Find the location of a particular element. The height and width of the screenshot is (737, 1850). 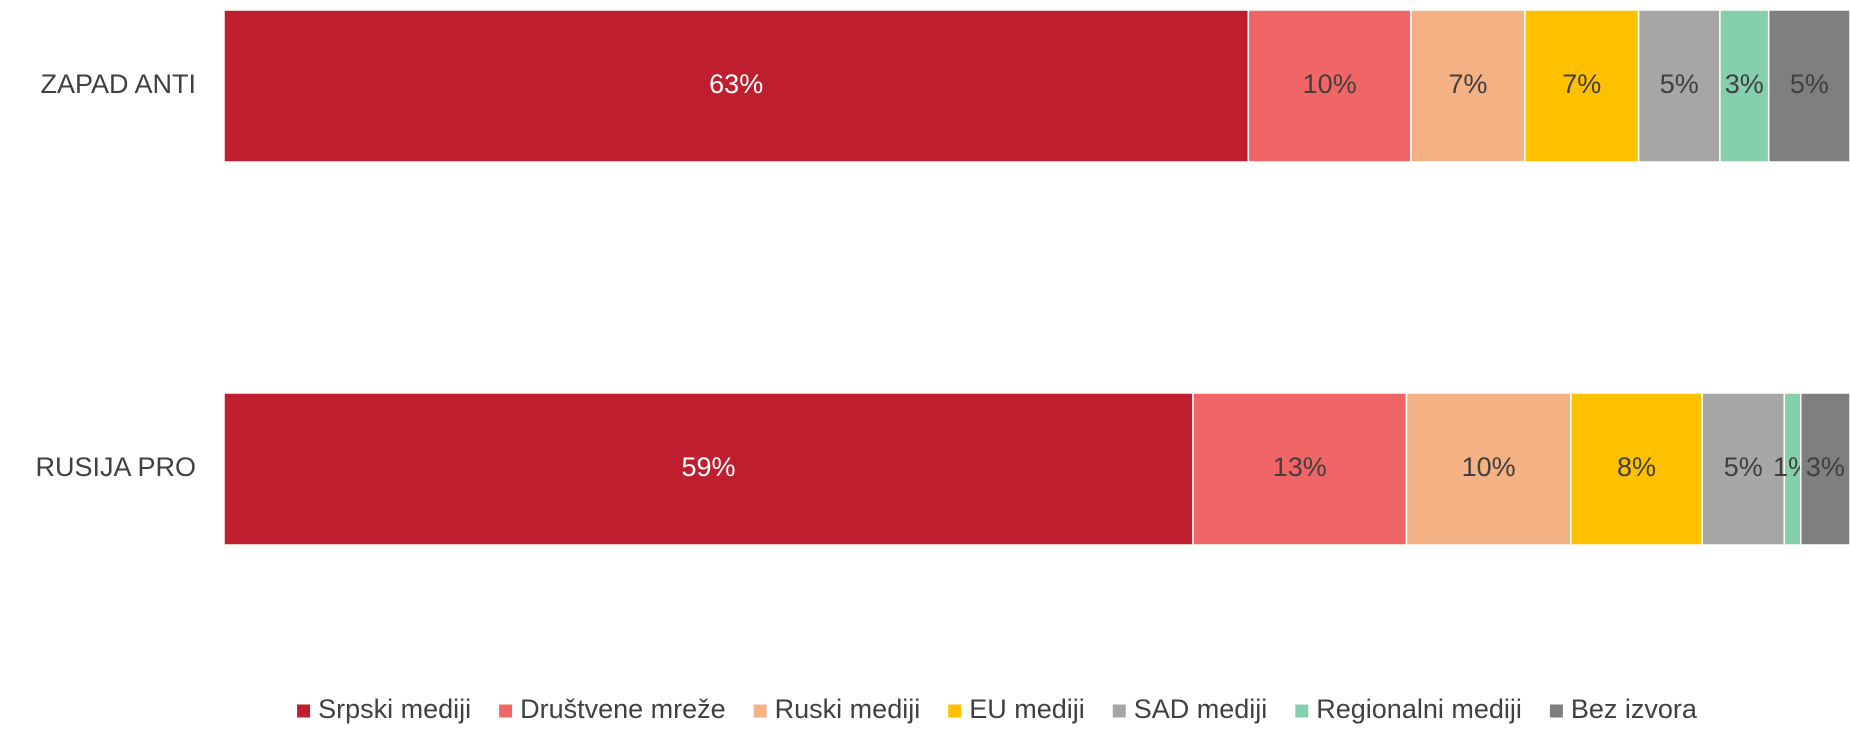

category-labels: ZAPAD ANTI RUSIJA PRO is located at coordinates (115, 275).